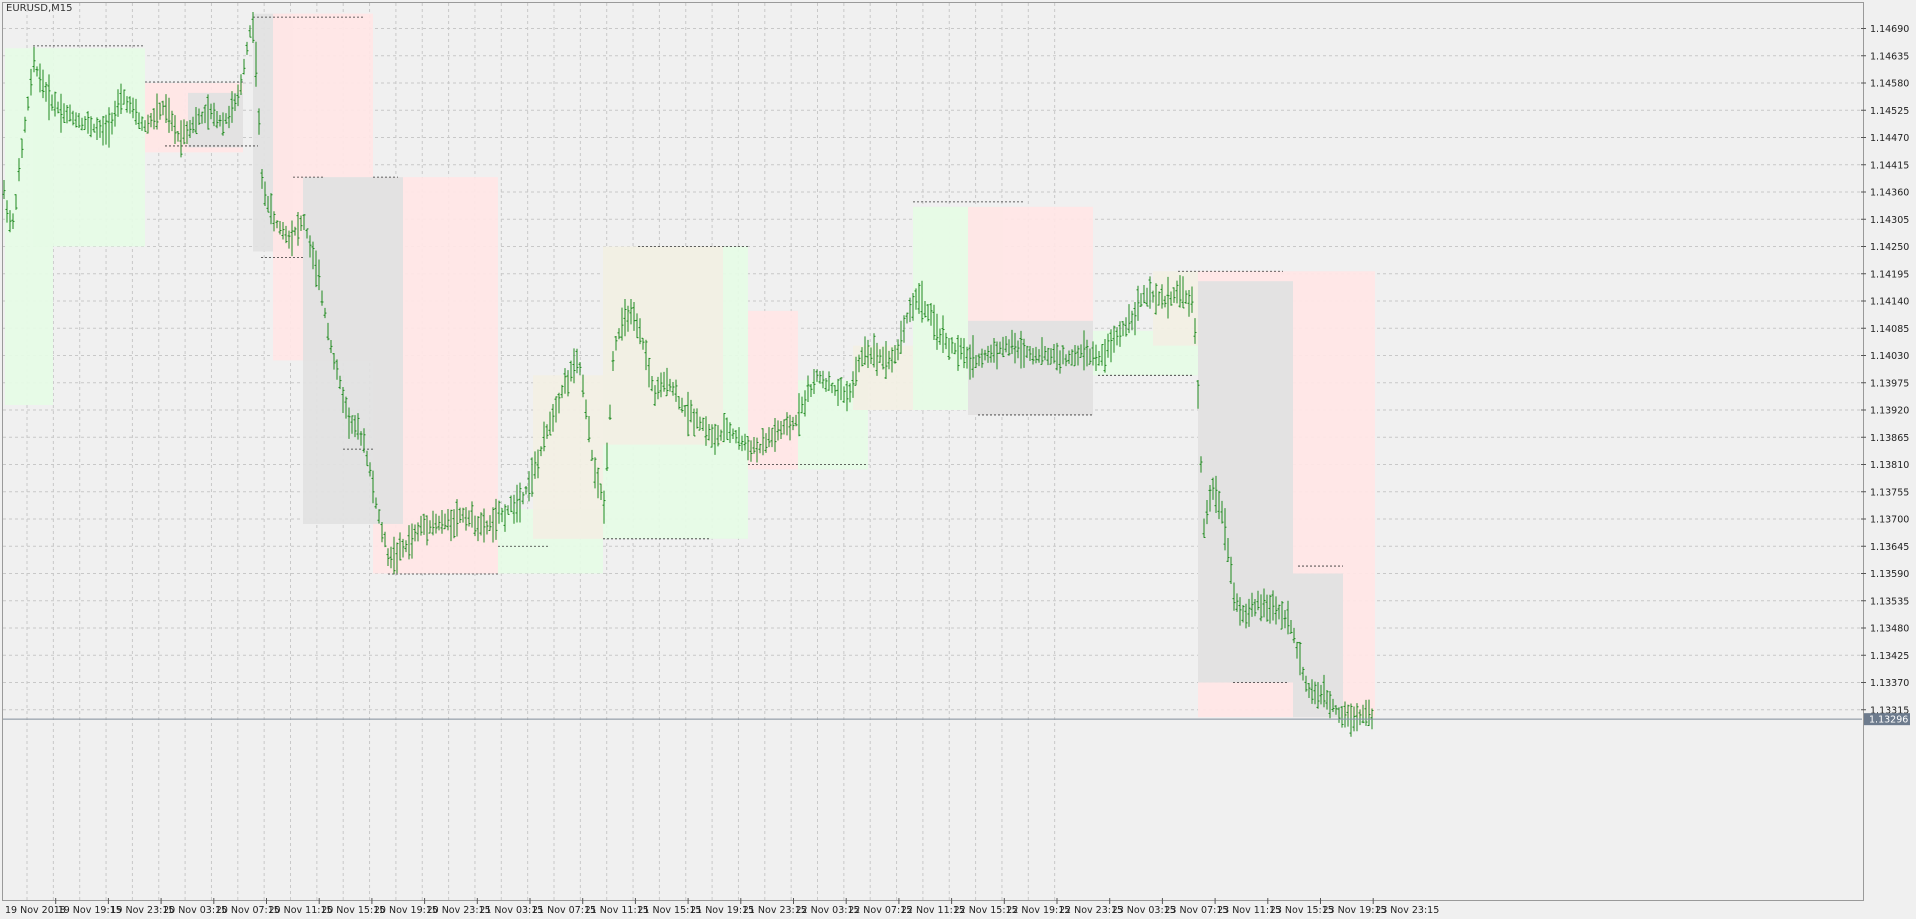 The image size is (1916, 919). What do you see at coordinates (1889, 84) in the screenshot?
I see `y-axis-tick-label: 1.14580` at bounding box center [1889, 84].